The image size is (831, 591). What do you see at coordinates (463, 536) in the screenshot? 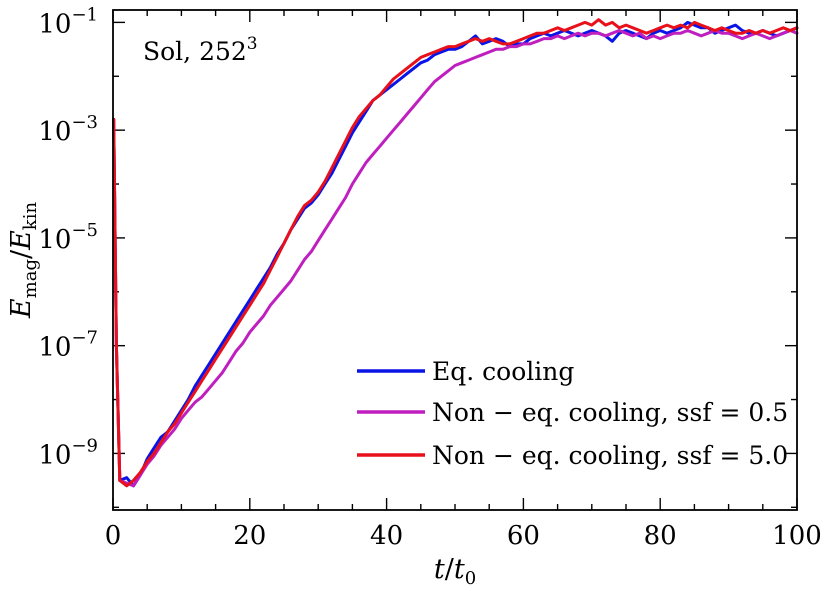
I see `x-tick-labels: 0 20 40 60 80 100` at bounding box center [463, 536].